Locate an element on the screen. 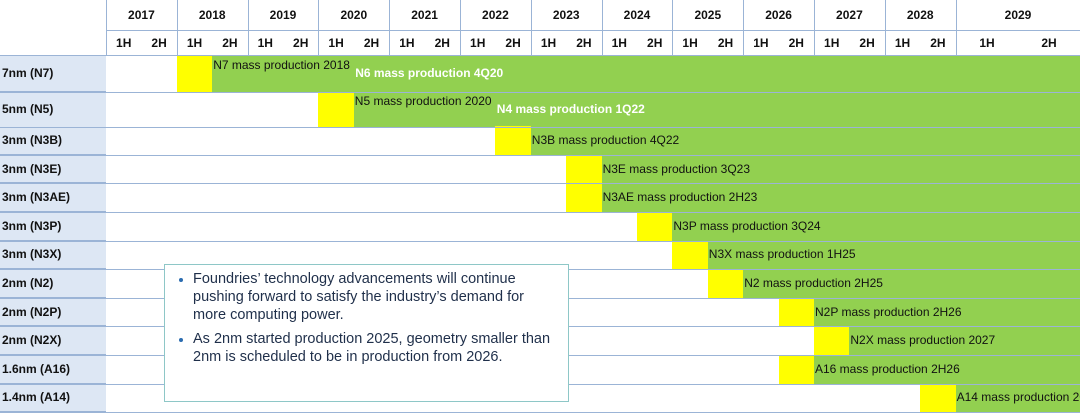  half-header-2025-2H: 2H is located at coordinates (725, 43).